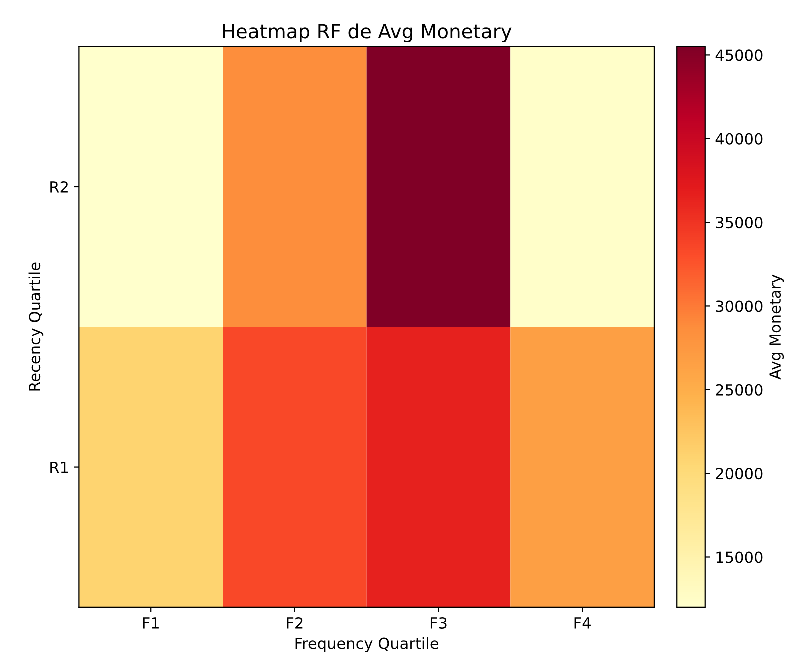  What do you see at coordinates (739, 558) in the screenshot?
I see `color-bar-label: 15000` at bounding box center [739, 558].